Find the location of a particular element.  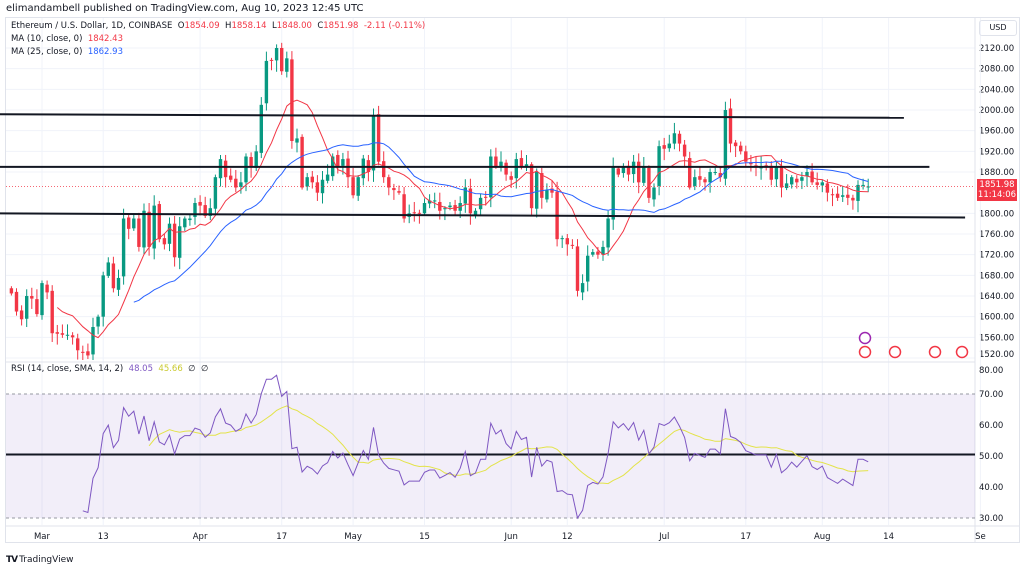

time-tick-label: Jun is located at coordinates (511, 537).